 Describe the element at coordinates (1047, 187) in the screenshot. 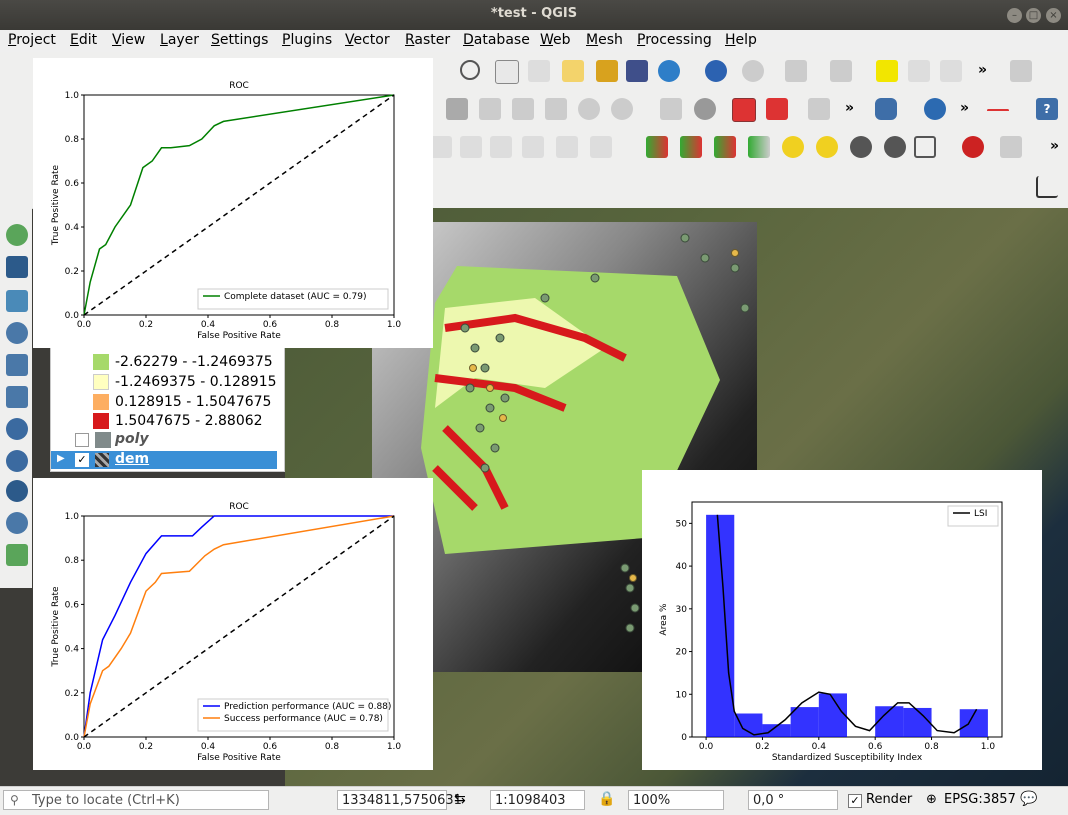

I see `chart-plugin-icon` at that location.